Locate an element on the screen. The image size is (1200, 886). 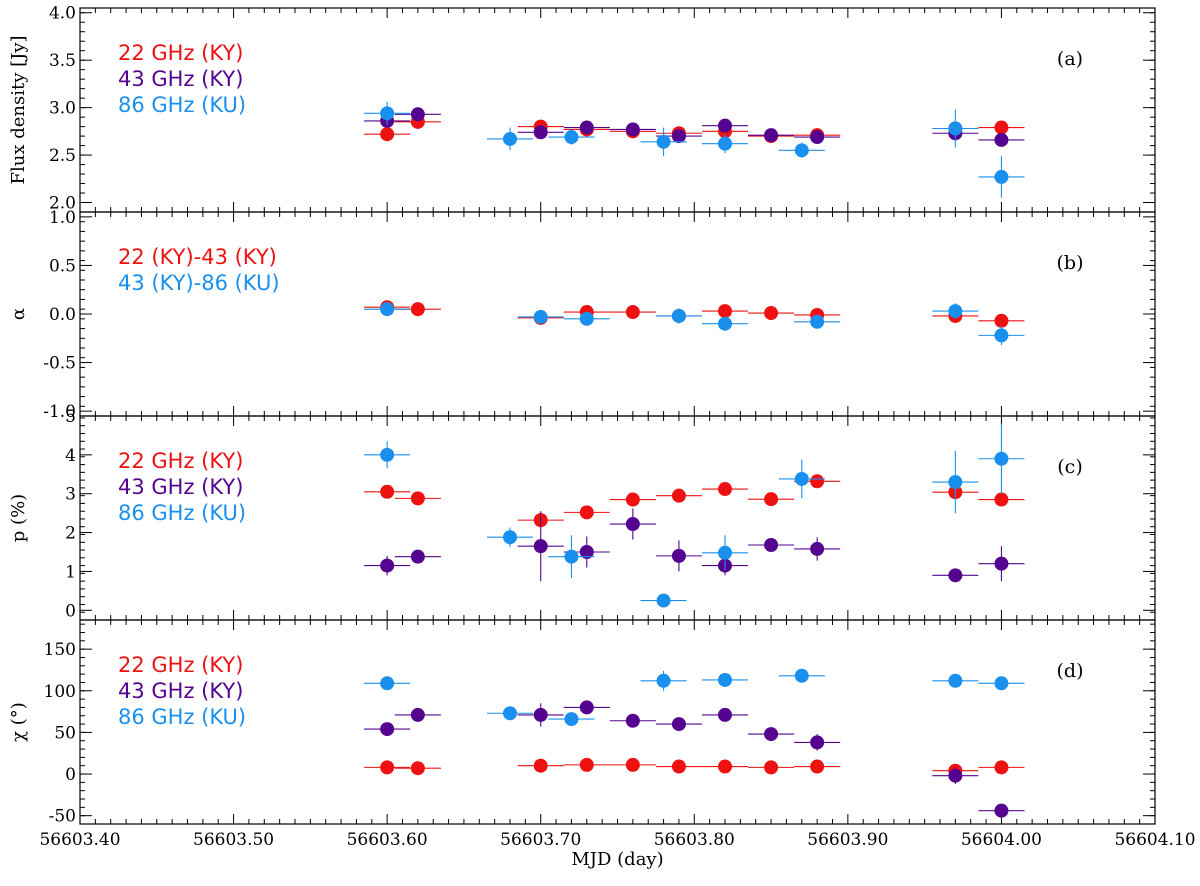
x-tick-label: 56603.40 is located at coordinates (79, 840).